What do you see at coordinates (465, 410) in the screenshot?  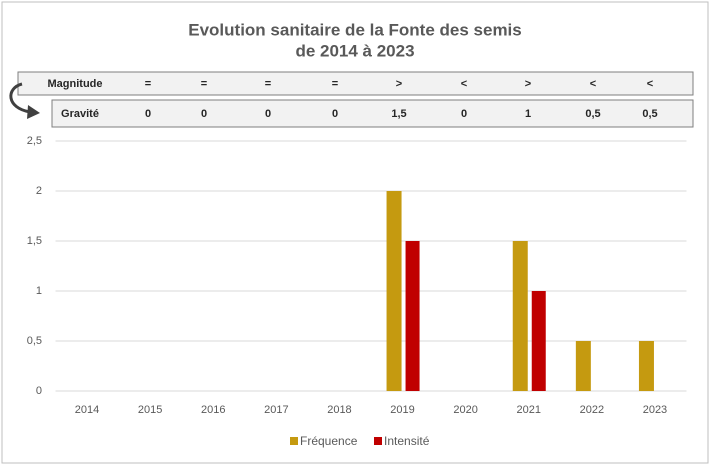 I see `x-tick-label: 2020` at bounding box center [465, 410].